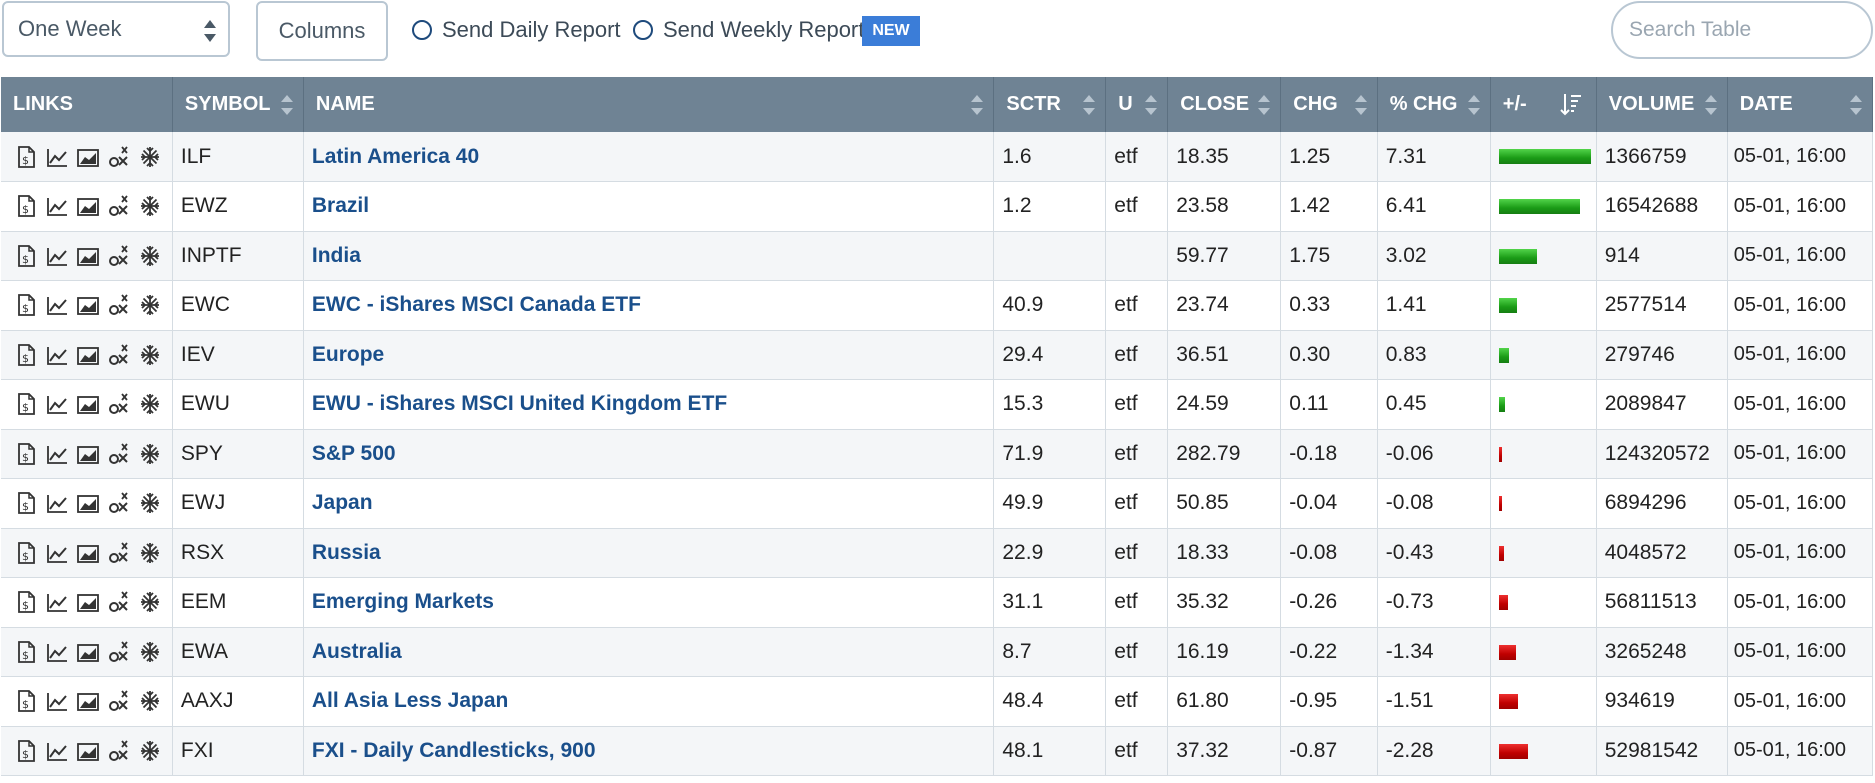 The width and height of the screenshot is (1875, 783). Describe the element at coordinates (336, 255) in the screenshot. I see `symbol-name-link: India` at that location.